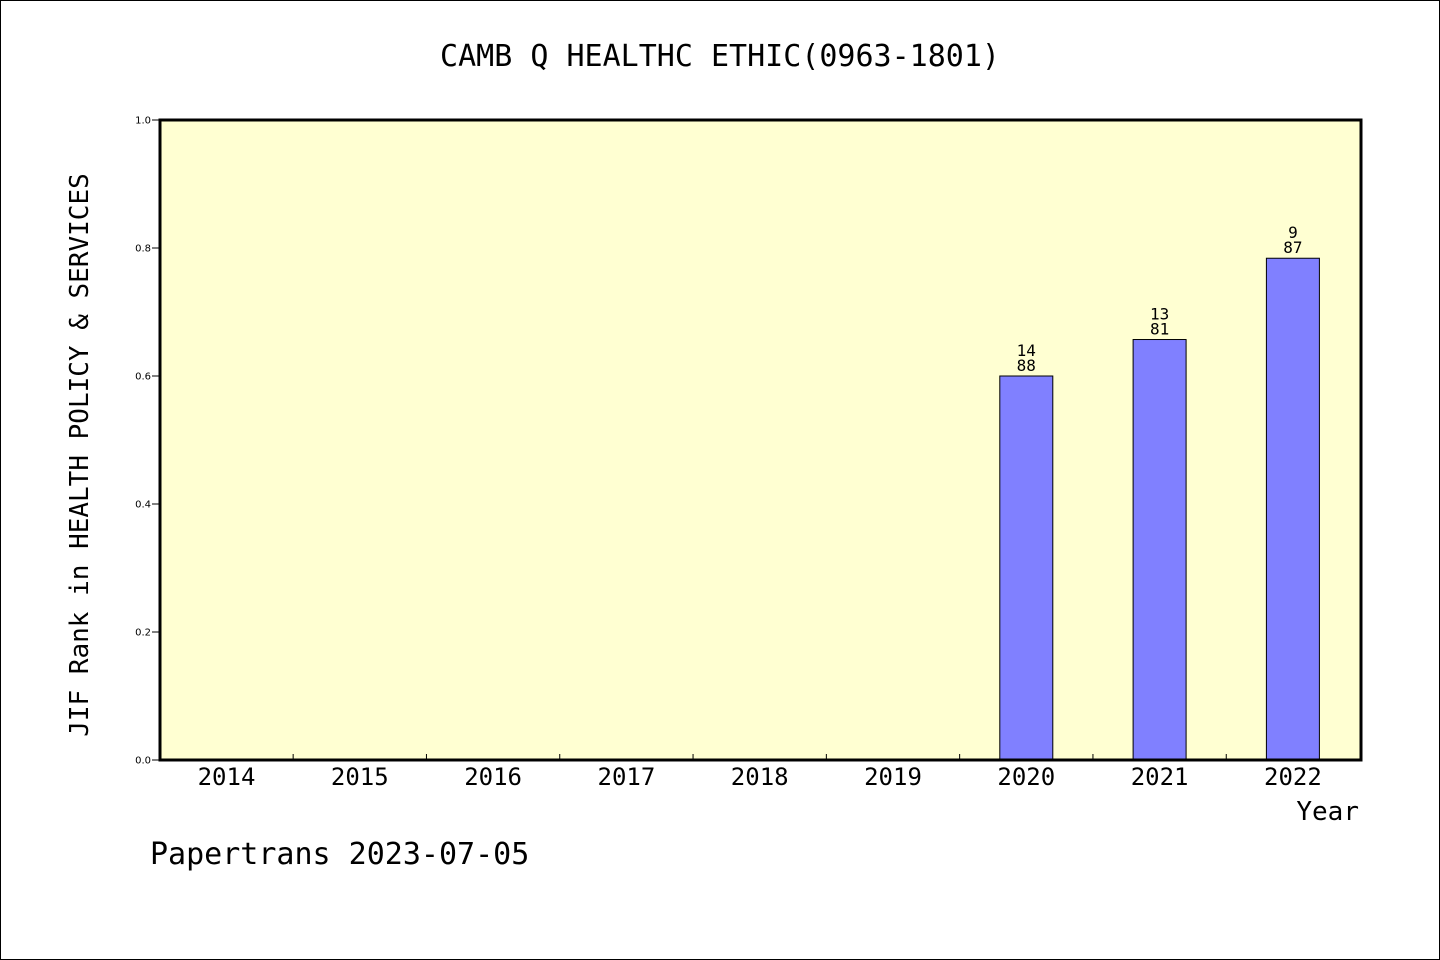  I want to click on x-axis-label: Year, so click(1327, 812).